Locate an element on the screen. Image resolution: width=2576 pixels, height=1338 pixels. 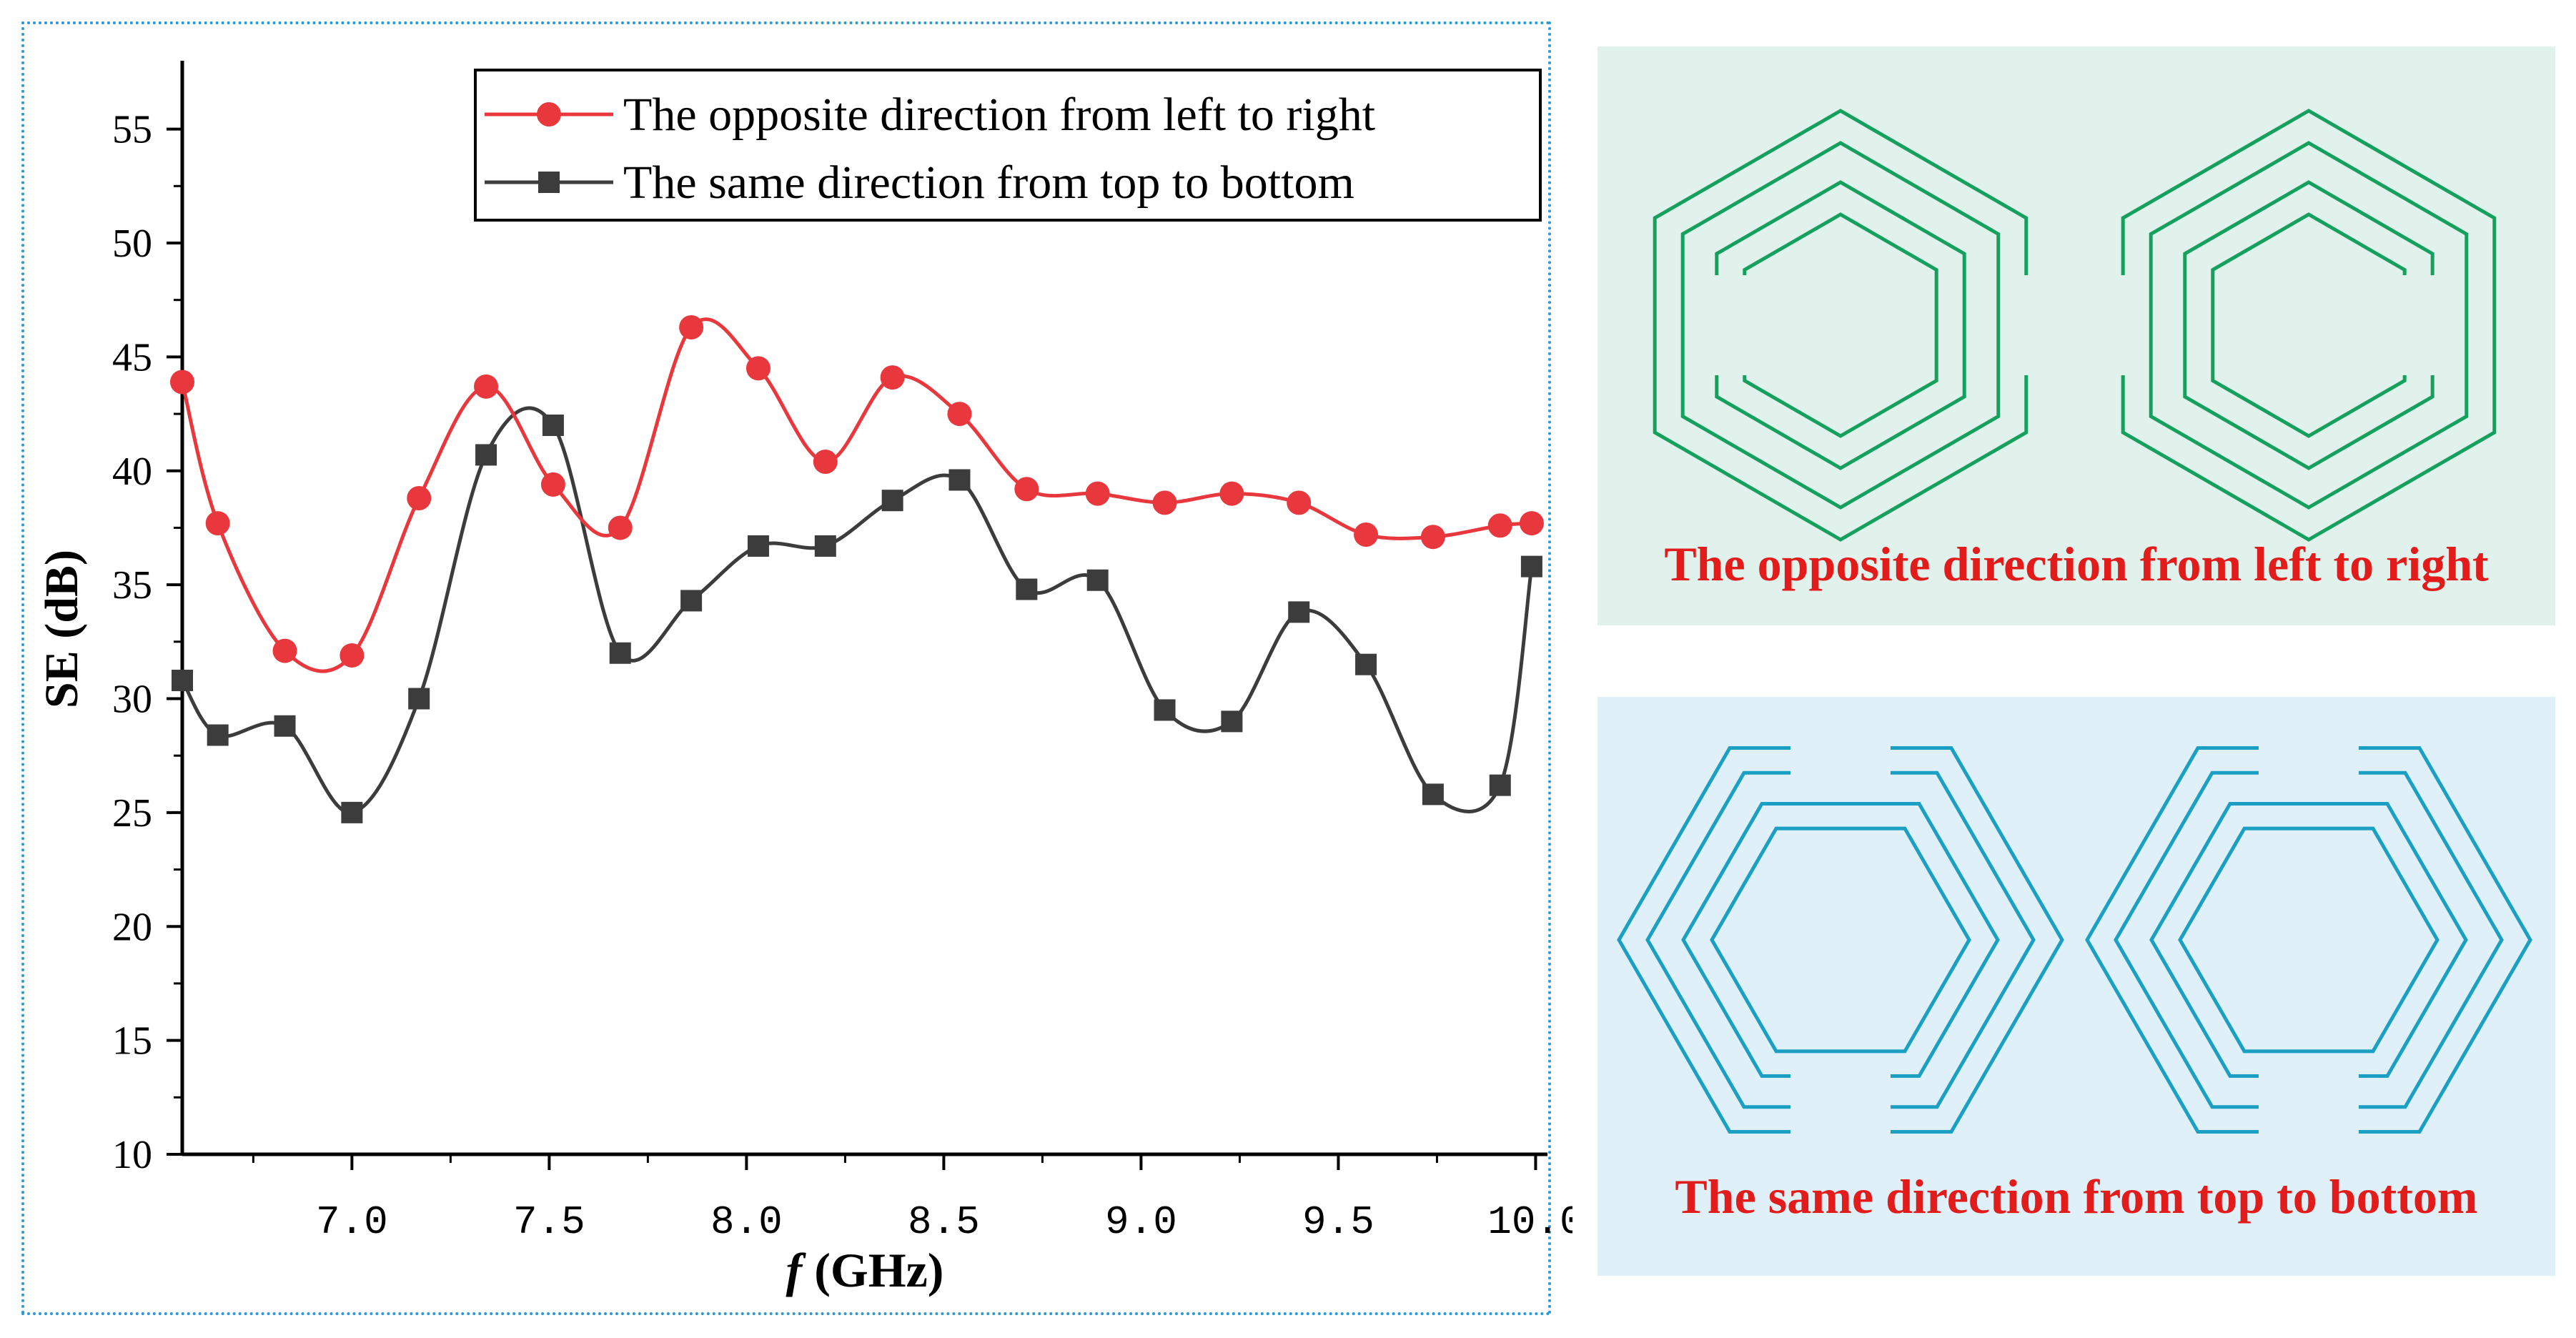
x-tick-label: 9.5 is located at coordinates (1338, 1222).